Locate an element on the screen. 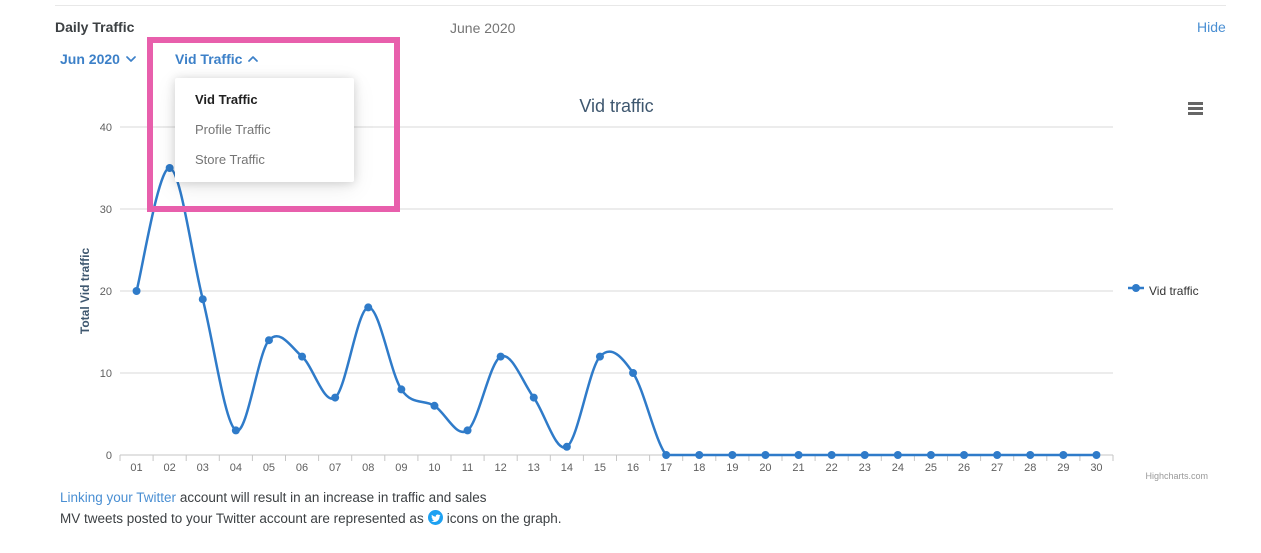 Image resolution: width=1261 pixels, height=553 pixels. chevron-up-icon is located at coordinates (253, 59).